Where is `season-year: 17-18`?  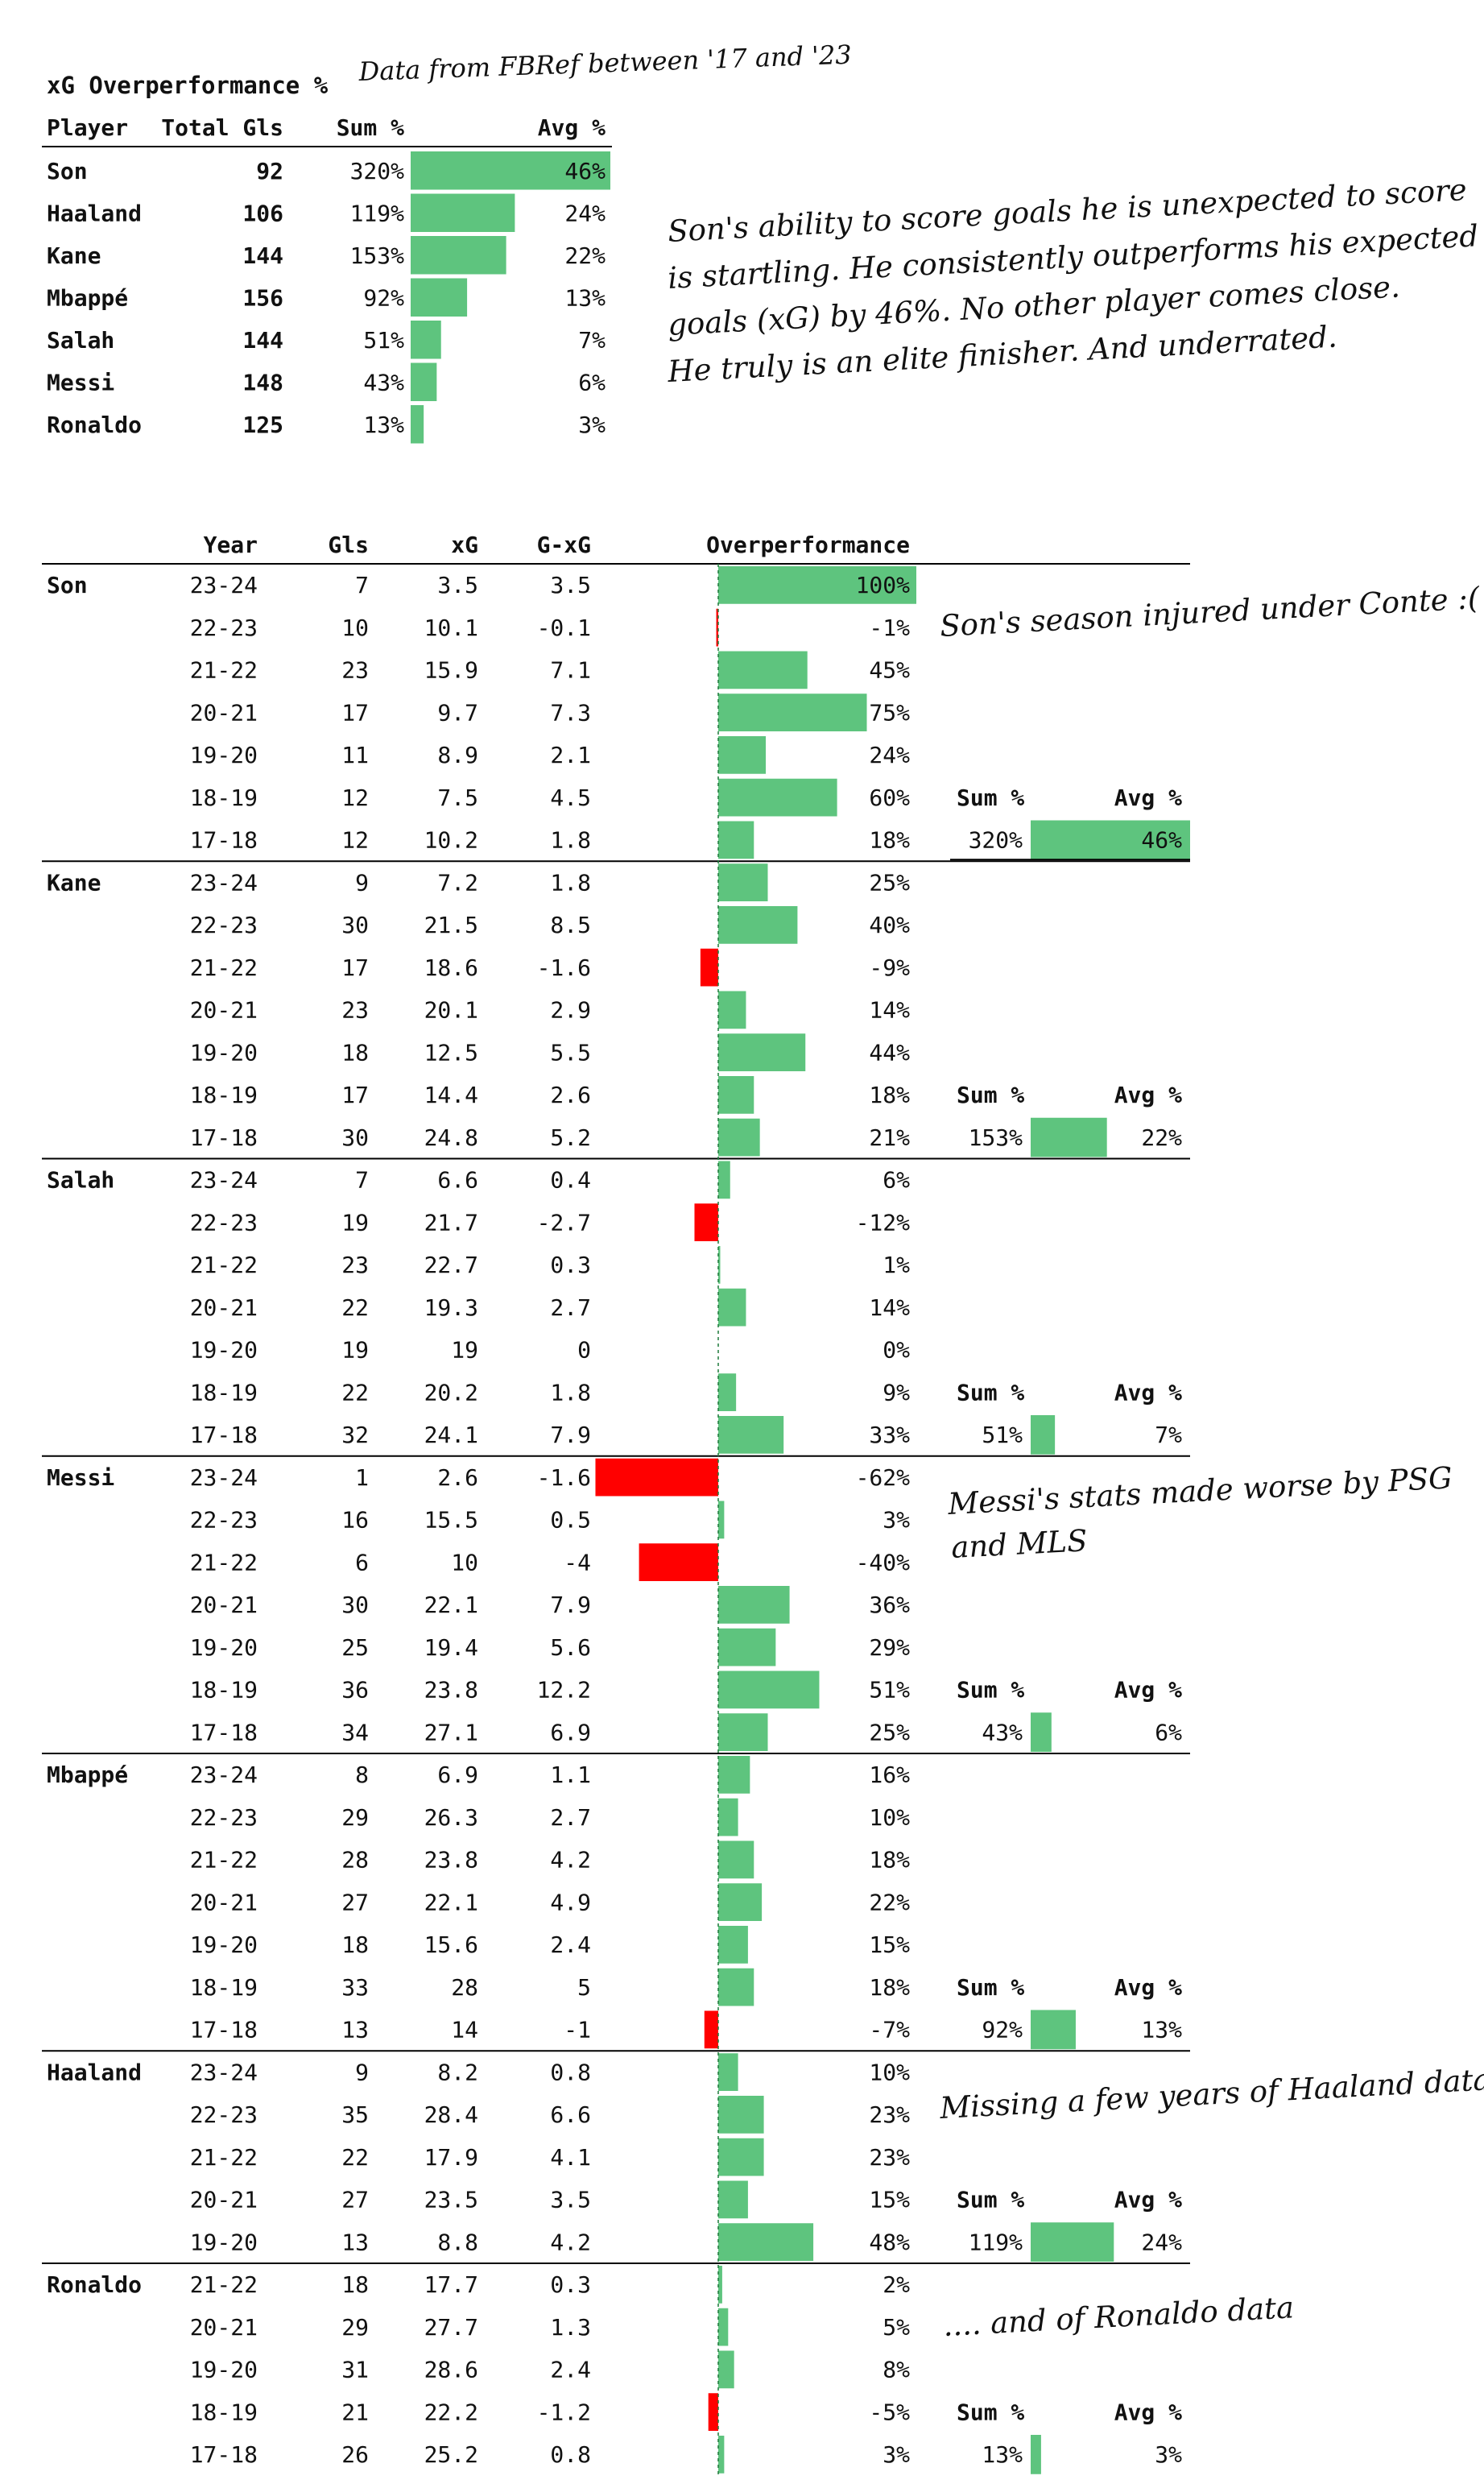
season-year: 17-18 is located at coordinates (224, 2030).